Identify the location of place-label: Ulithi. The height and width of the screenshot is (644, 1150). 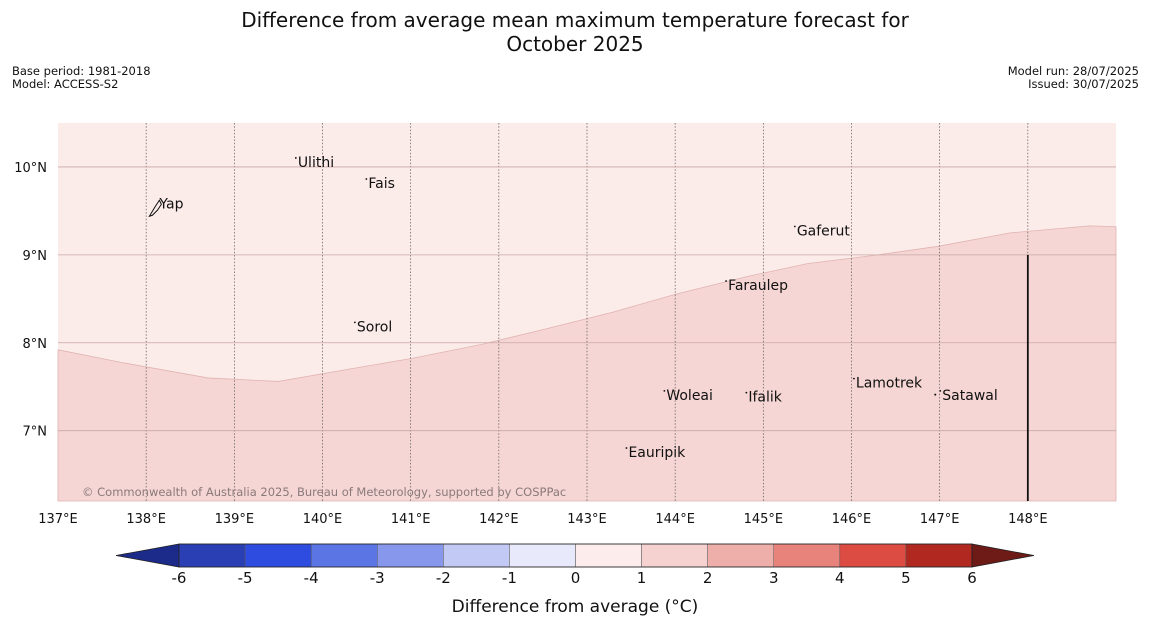
(316, 163).